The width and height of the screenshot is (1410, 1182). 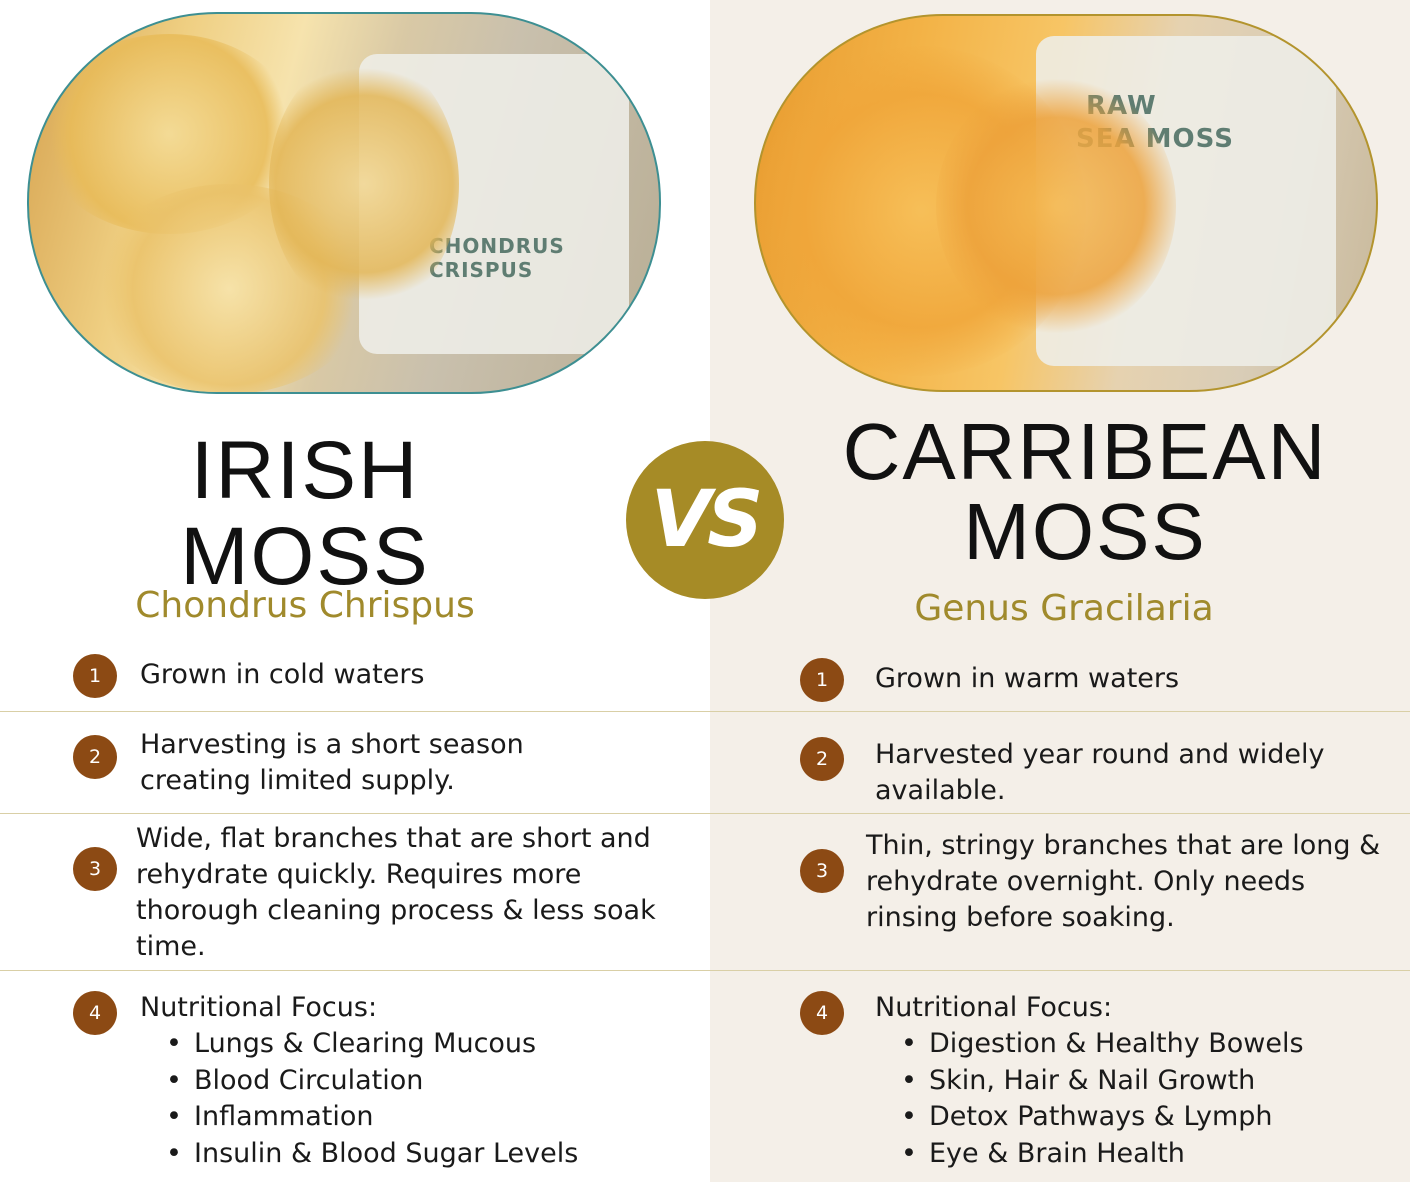 What do you see at coordinates (1085, 451) in the screenshot?
I see `right-title-line1: CARRIBEAN` at bounding box center [1085, 451].